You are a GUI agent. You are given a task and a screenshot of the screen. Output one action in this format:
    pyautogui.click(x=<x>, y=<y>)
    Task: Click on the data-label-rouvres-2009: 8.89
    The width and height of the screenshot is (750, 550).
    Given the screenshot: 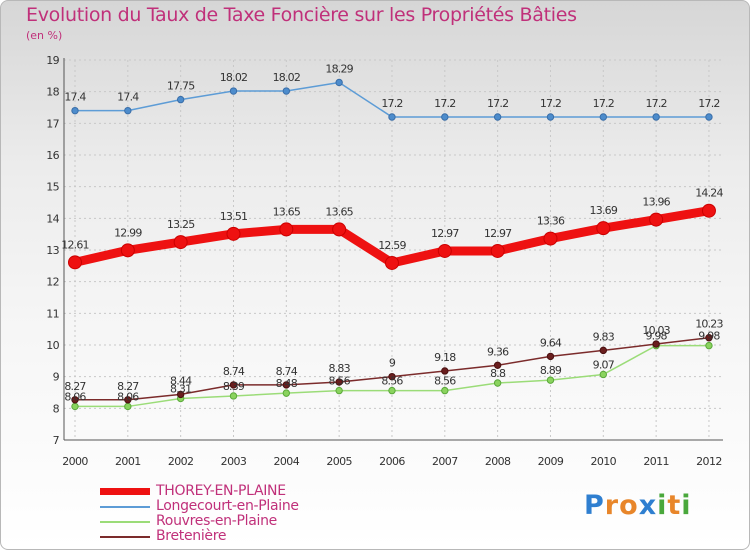 What is the action you would take?
    pyautogui.click(x=551, y=370)
    